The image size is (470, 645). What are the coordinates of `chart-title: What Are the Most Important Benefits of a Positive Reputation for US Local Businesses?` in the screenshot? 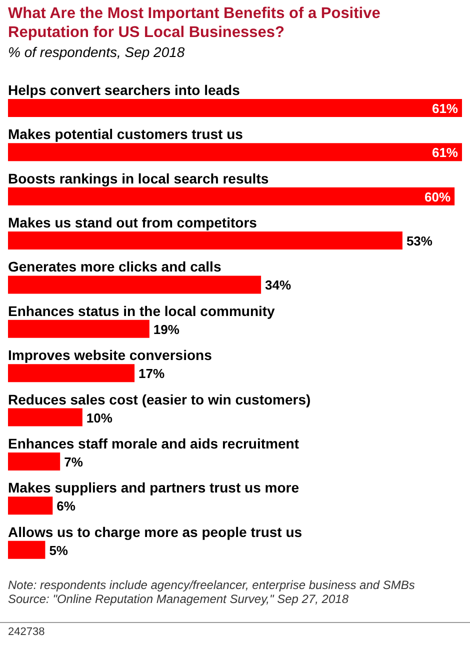 It's located at (195, 23).